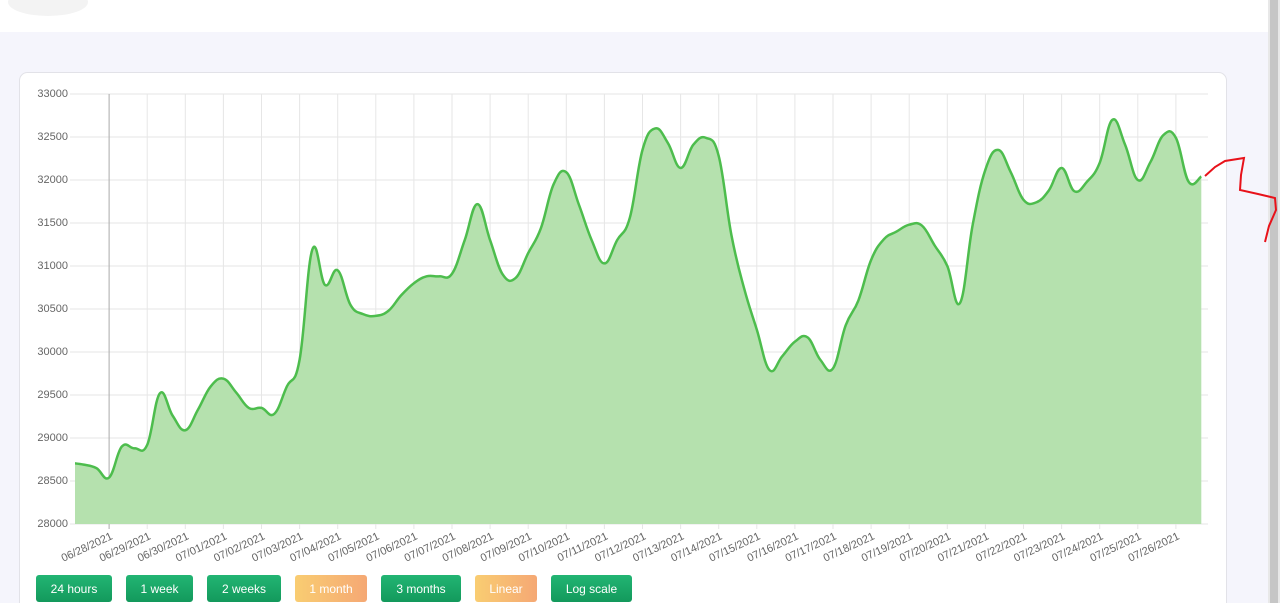 Image resolution: width=1280 pixels, height=603 pixels. I want to click on range-button: 3 months, so click(421, 588).